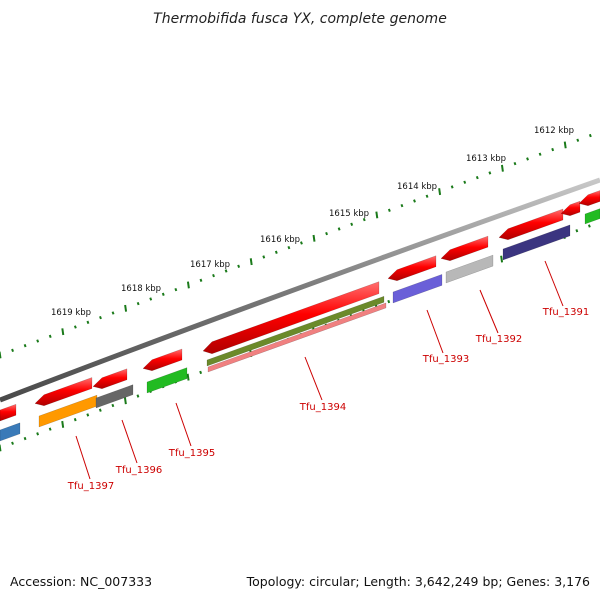 The width and height of the screenshot is (600, 600). What do you see at coordinates (90, 486) in the screenshot?
I see `gene-label-tfu-1397: Tfu_1397` at bounding box center [90, 486].